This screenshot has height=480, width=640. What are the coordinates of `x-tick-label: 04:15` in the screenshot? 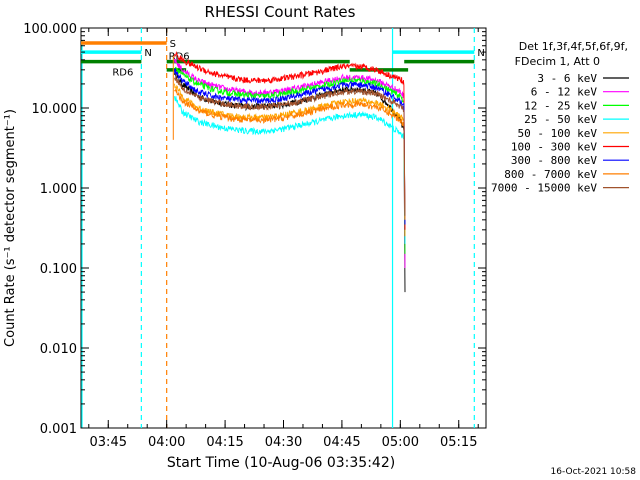 It's located at (224, 442).